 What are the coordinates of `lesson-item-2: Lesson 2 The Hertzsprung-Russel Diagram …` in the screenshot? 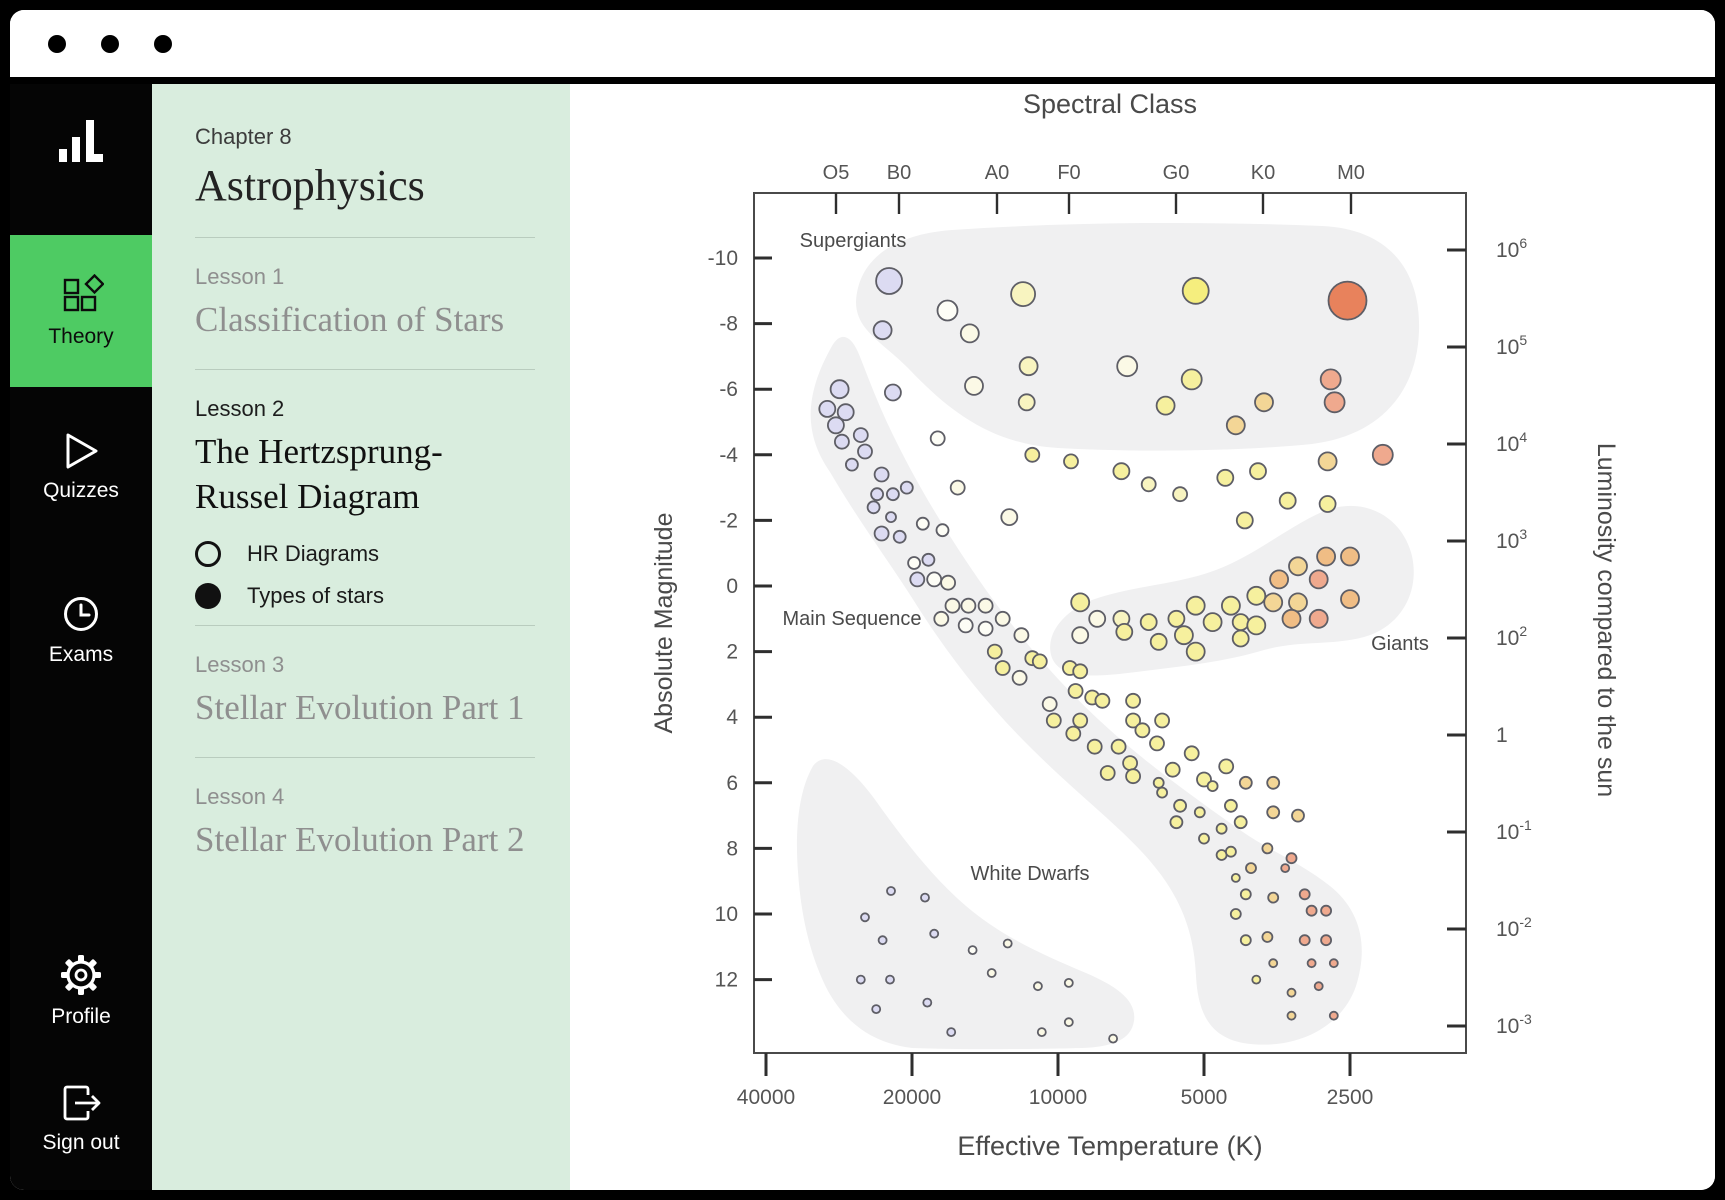 It's located at (365, 503).